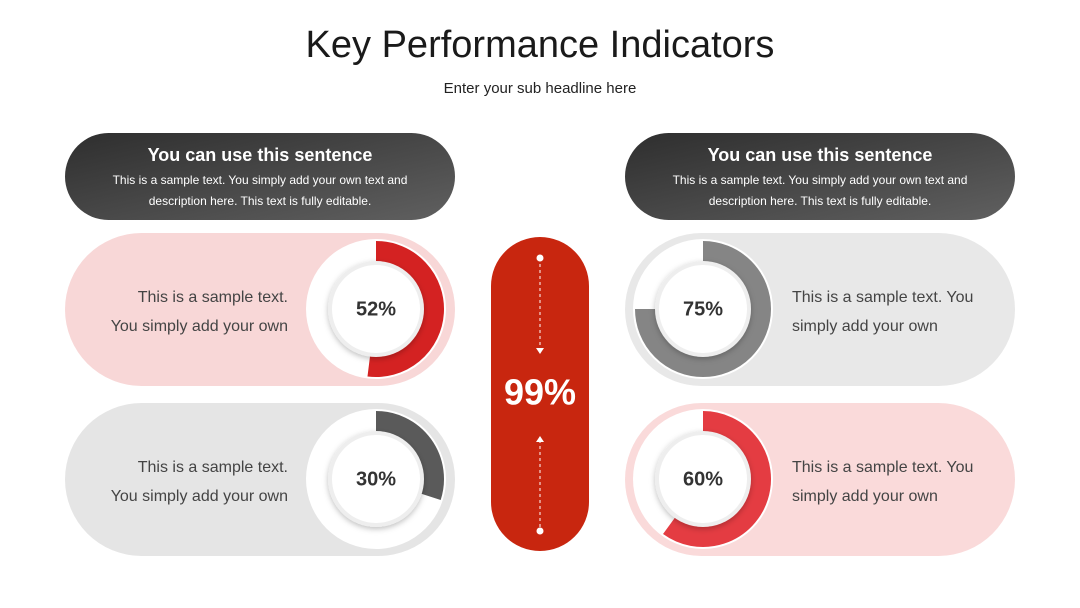 This screenshot has height=608, width=1080. I want to click on kpi-label: 75%, so click(703, 309).